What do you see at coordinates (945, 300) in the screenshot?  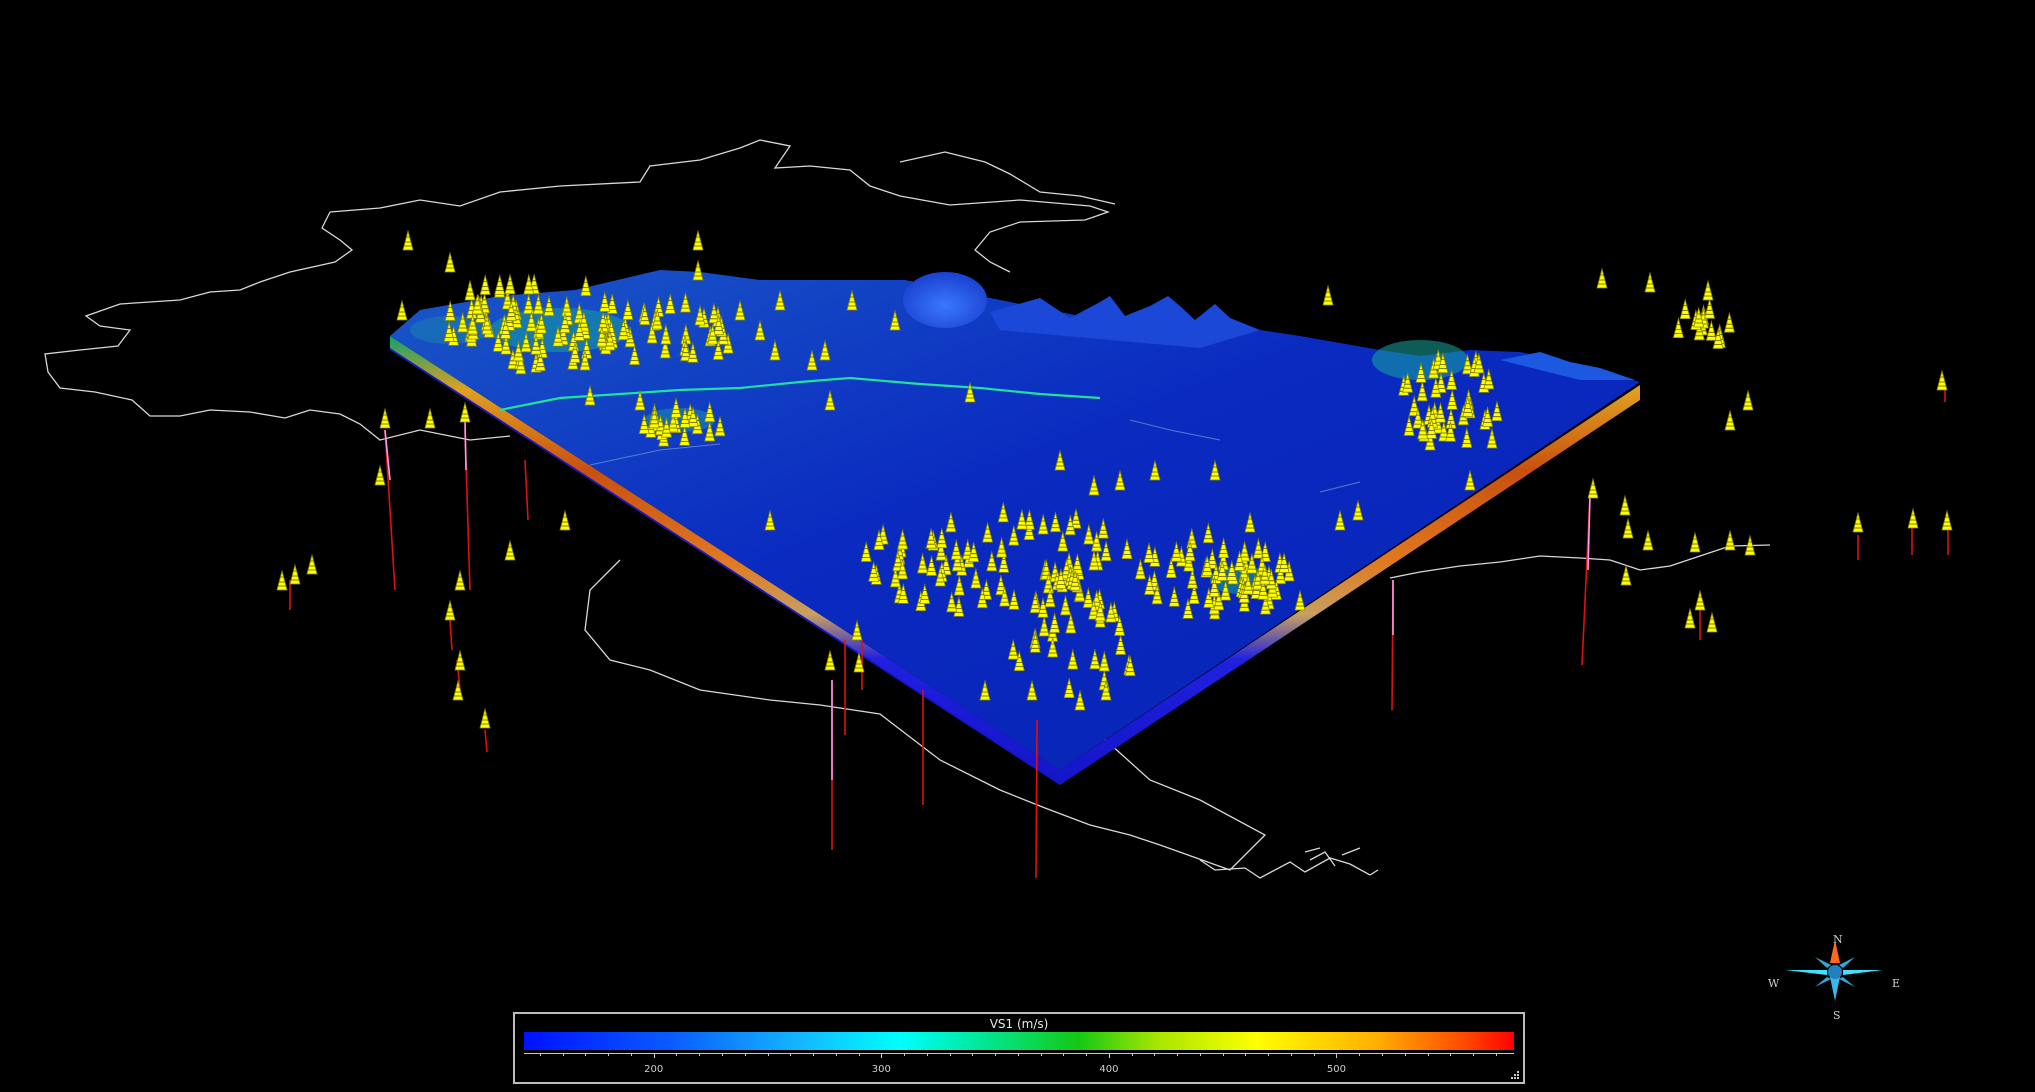 I see `terrain-hill` at bounding box center [945, 300].